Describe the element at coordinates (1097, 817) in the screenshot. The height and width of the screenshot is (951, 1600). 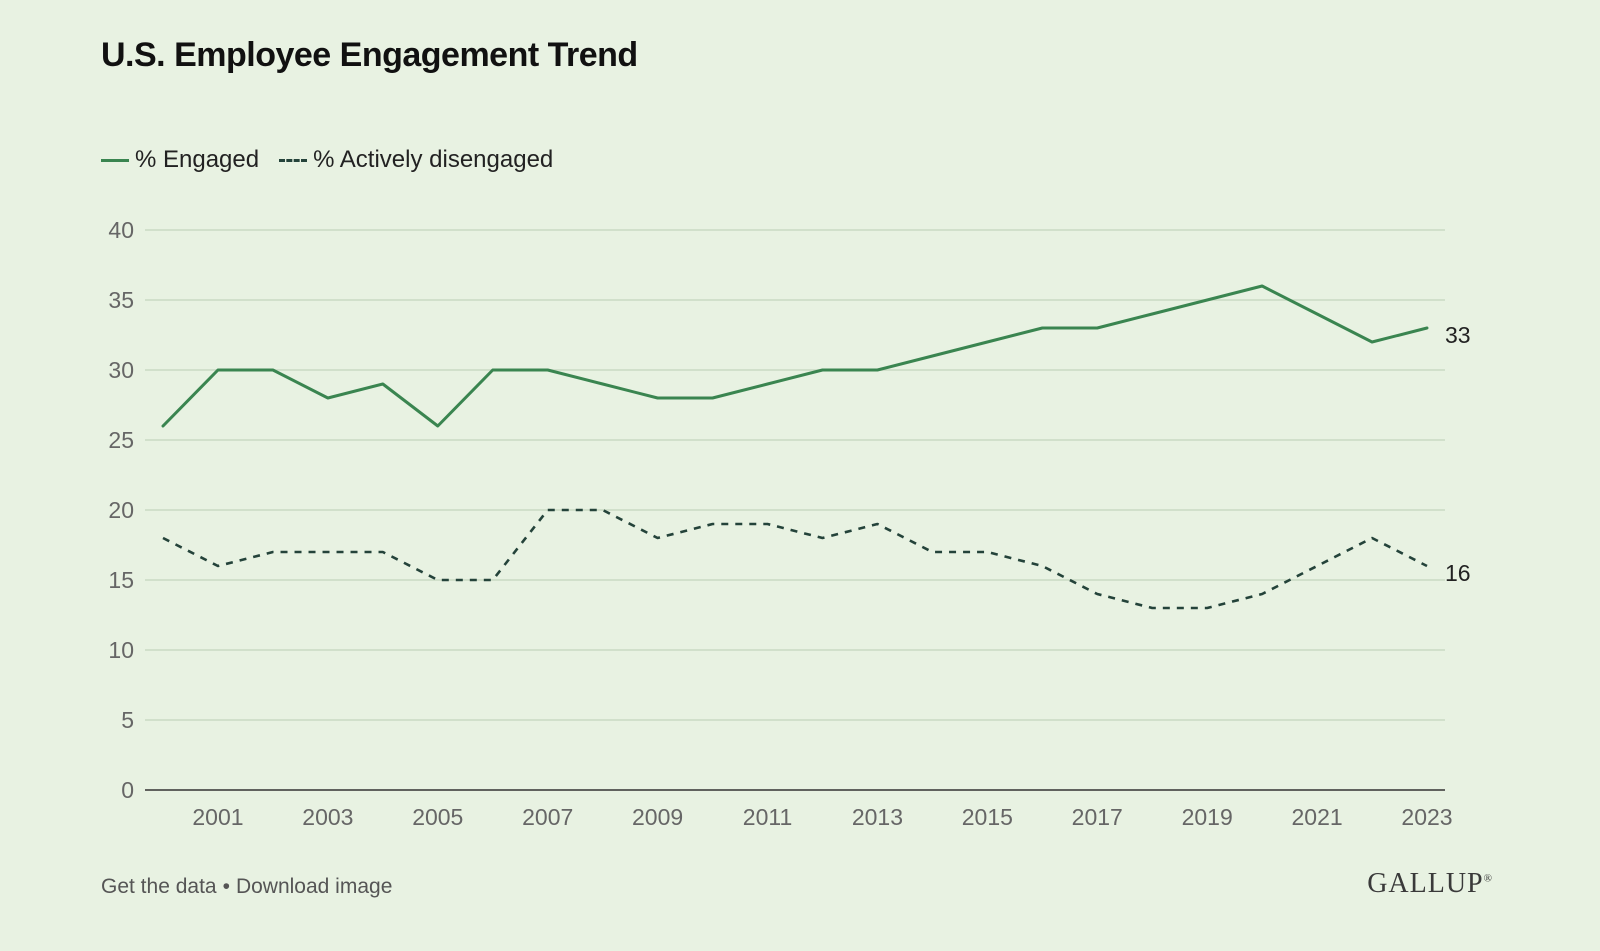
I see `x-tick-label: 2017` at that location.